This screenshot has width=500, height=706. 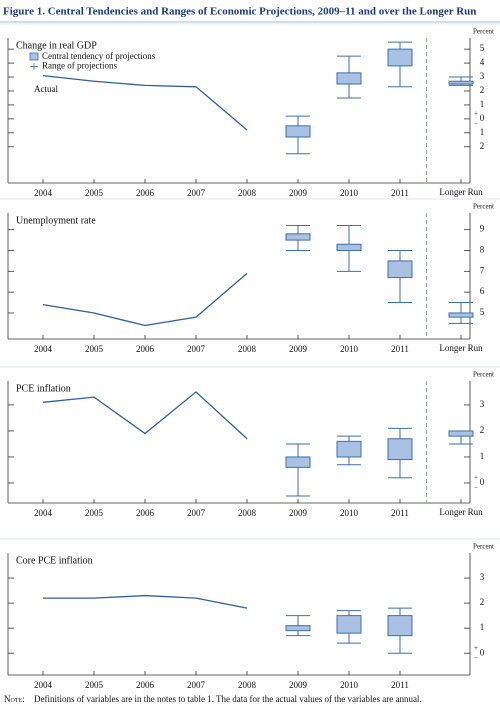 What do you see at coordinates (34, 56) in the screenshot?
I see `legend-box-icon` at bounding box center [34, 56].